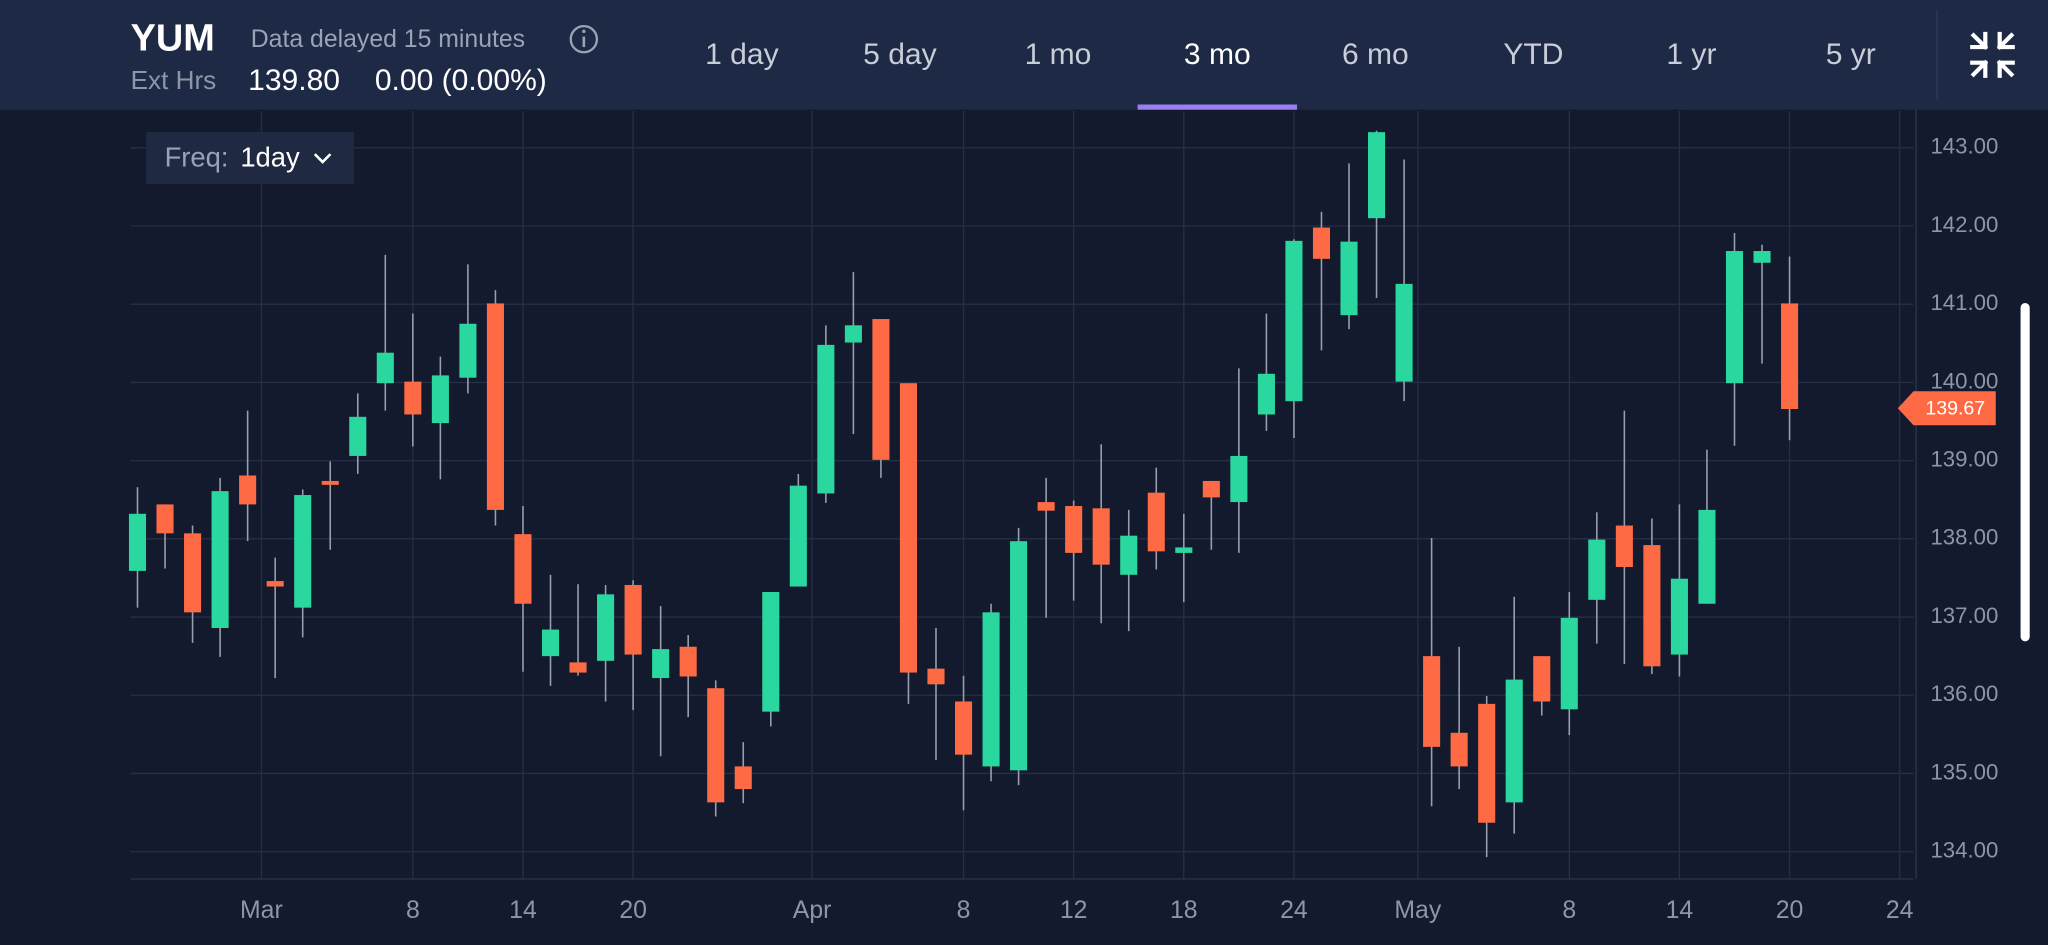 The height and width of the screenshot is (945, 2048). Describe the element at coordinates (1217, 54) in the screenshot. I see `range-button: 3 mo` at that location.